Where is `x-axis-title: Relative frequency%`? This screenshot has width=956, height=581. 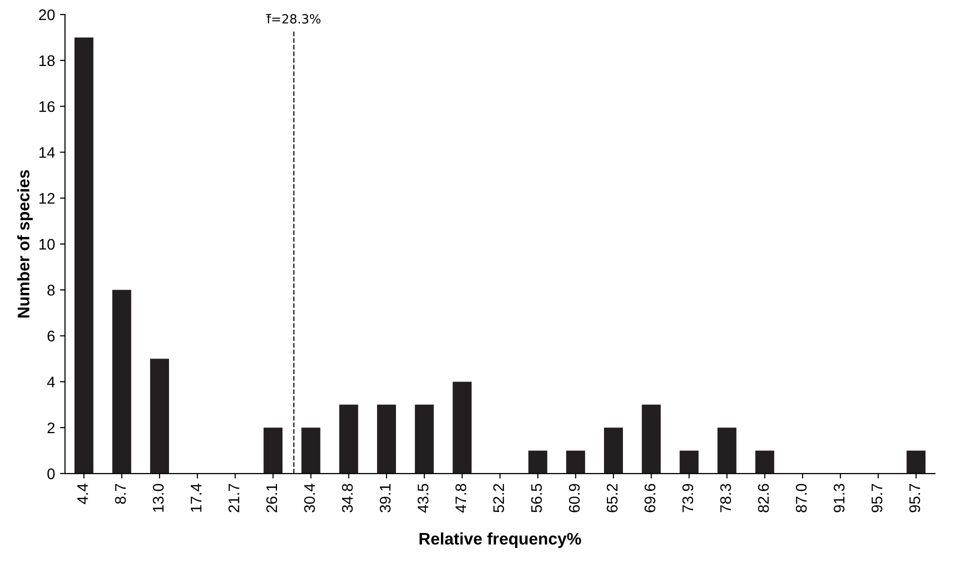 x-axis-title: Relative frequency% is located at coordinates (501, 540).